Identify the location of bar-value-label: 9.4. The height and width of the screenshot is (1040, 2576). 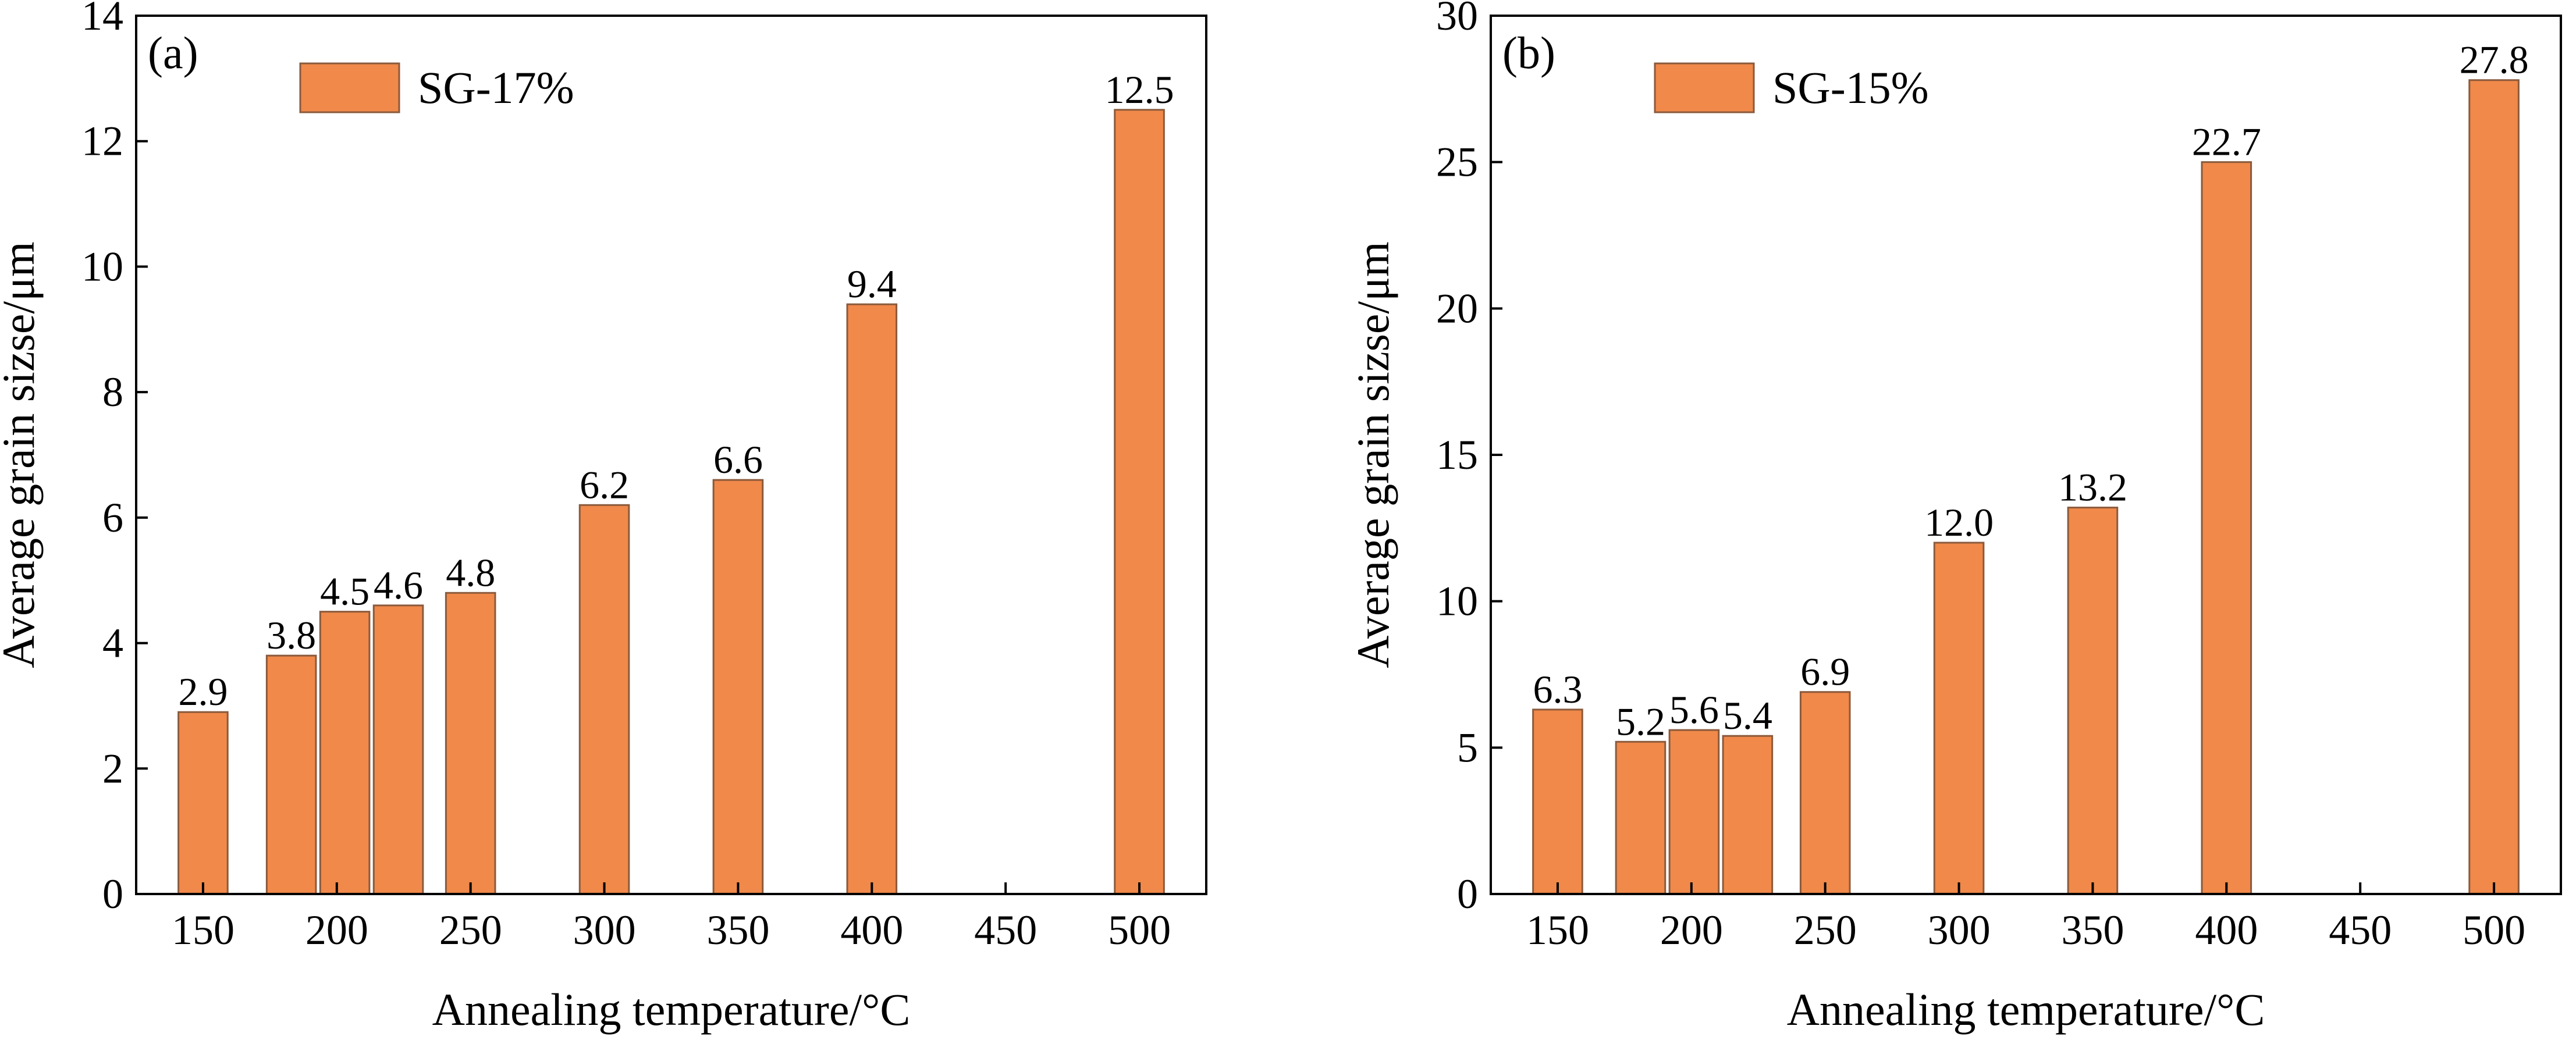
(872, 284).